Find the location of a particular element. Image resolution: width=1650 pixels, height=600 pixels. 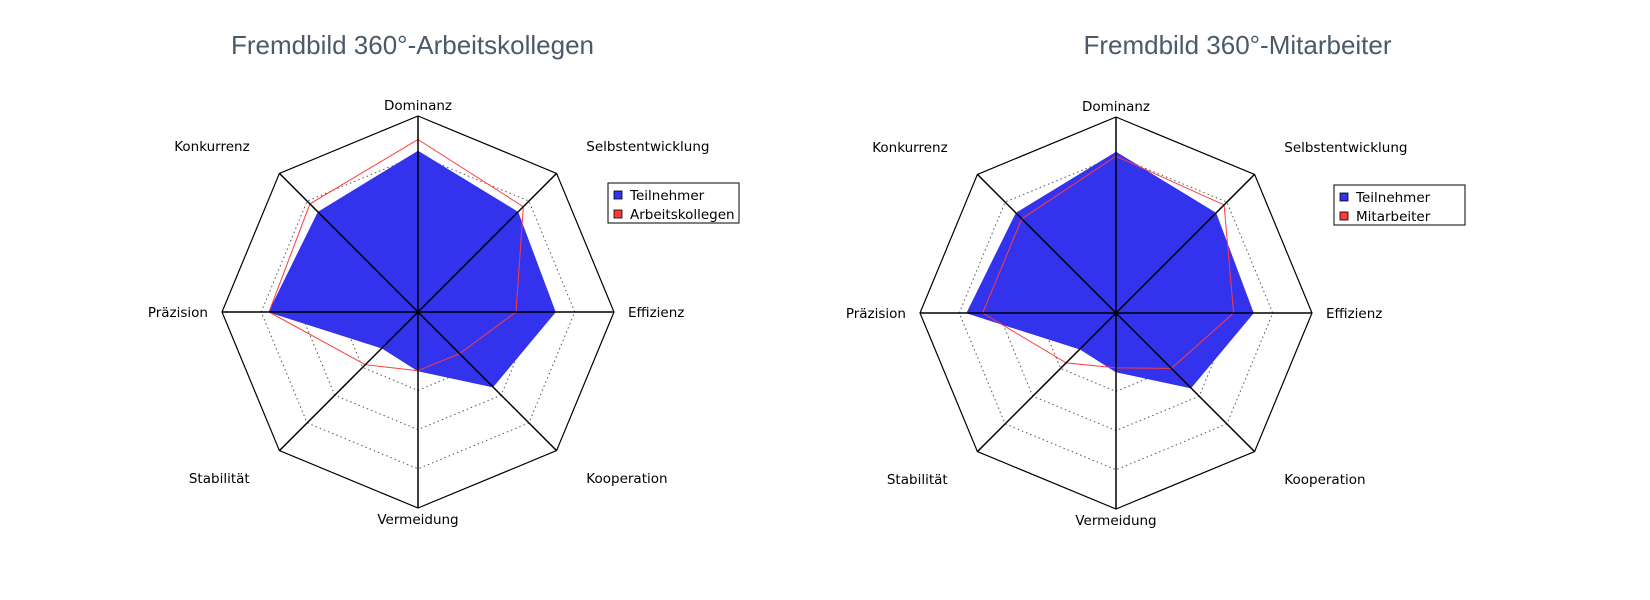

chart-title: Fremdbild 360°-Mitarbeiter is located at coordinates (1237, 45).